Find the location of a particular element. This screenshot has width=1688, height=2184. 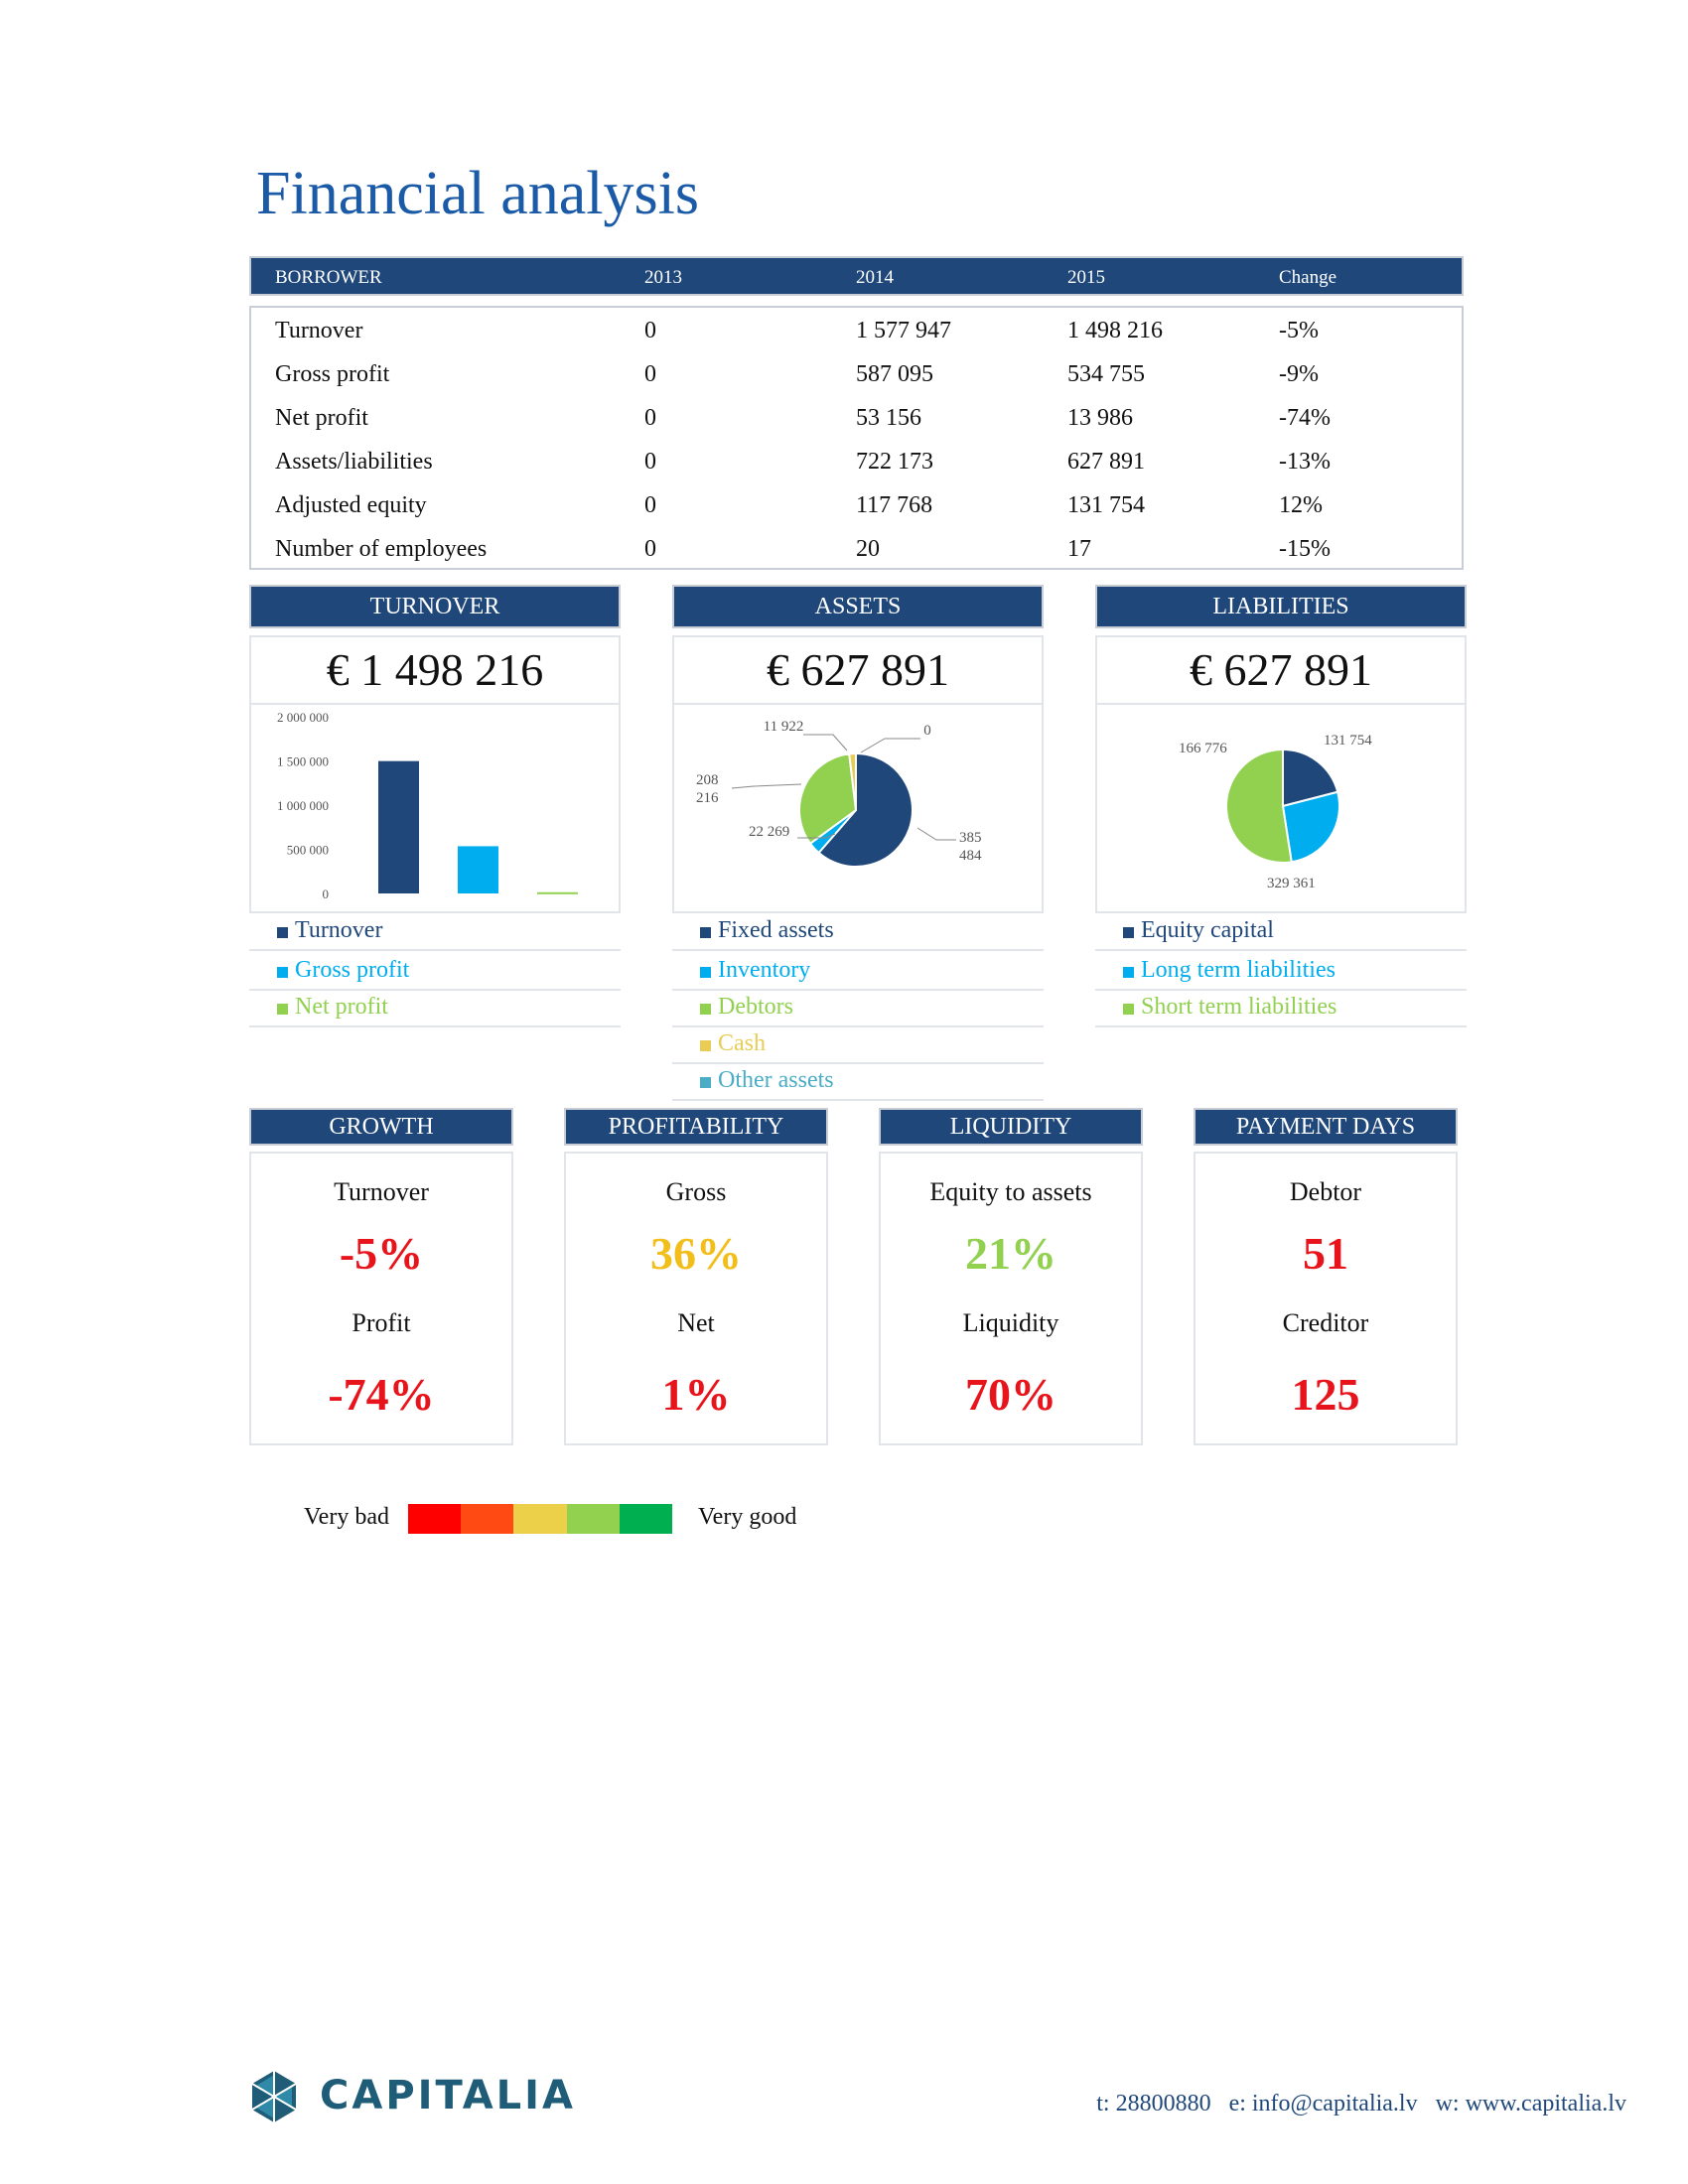

kpi-panel: Debtor 51 Creditor 125 is located at coordinates (1326, 1298).